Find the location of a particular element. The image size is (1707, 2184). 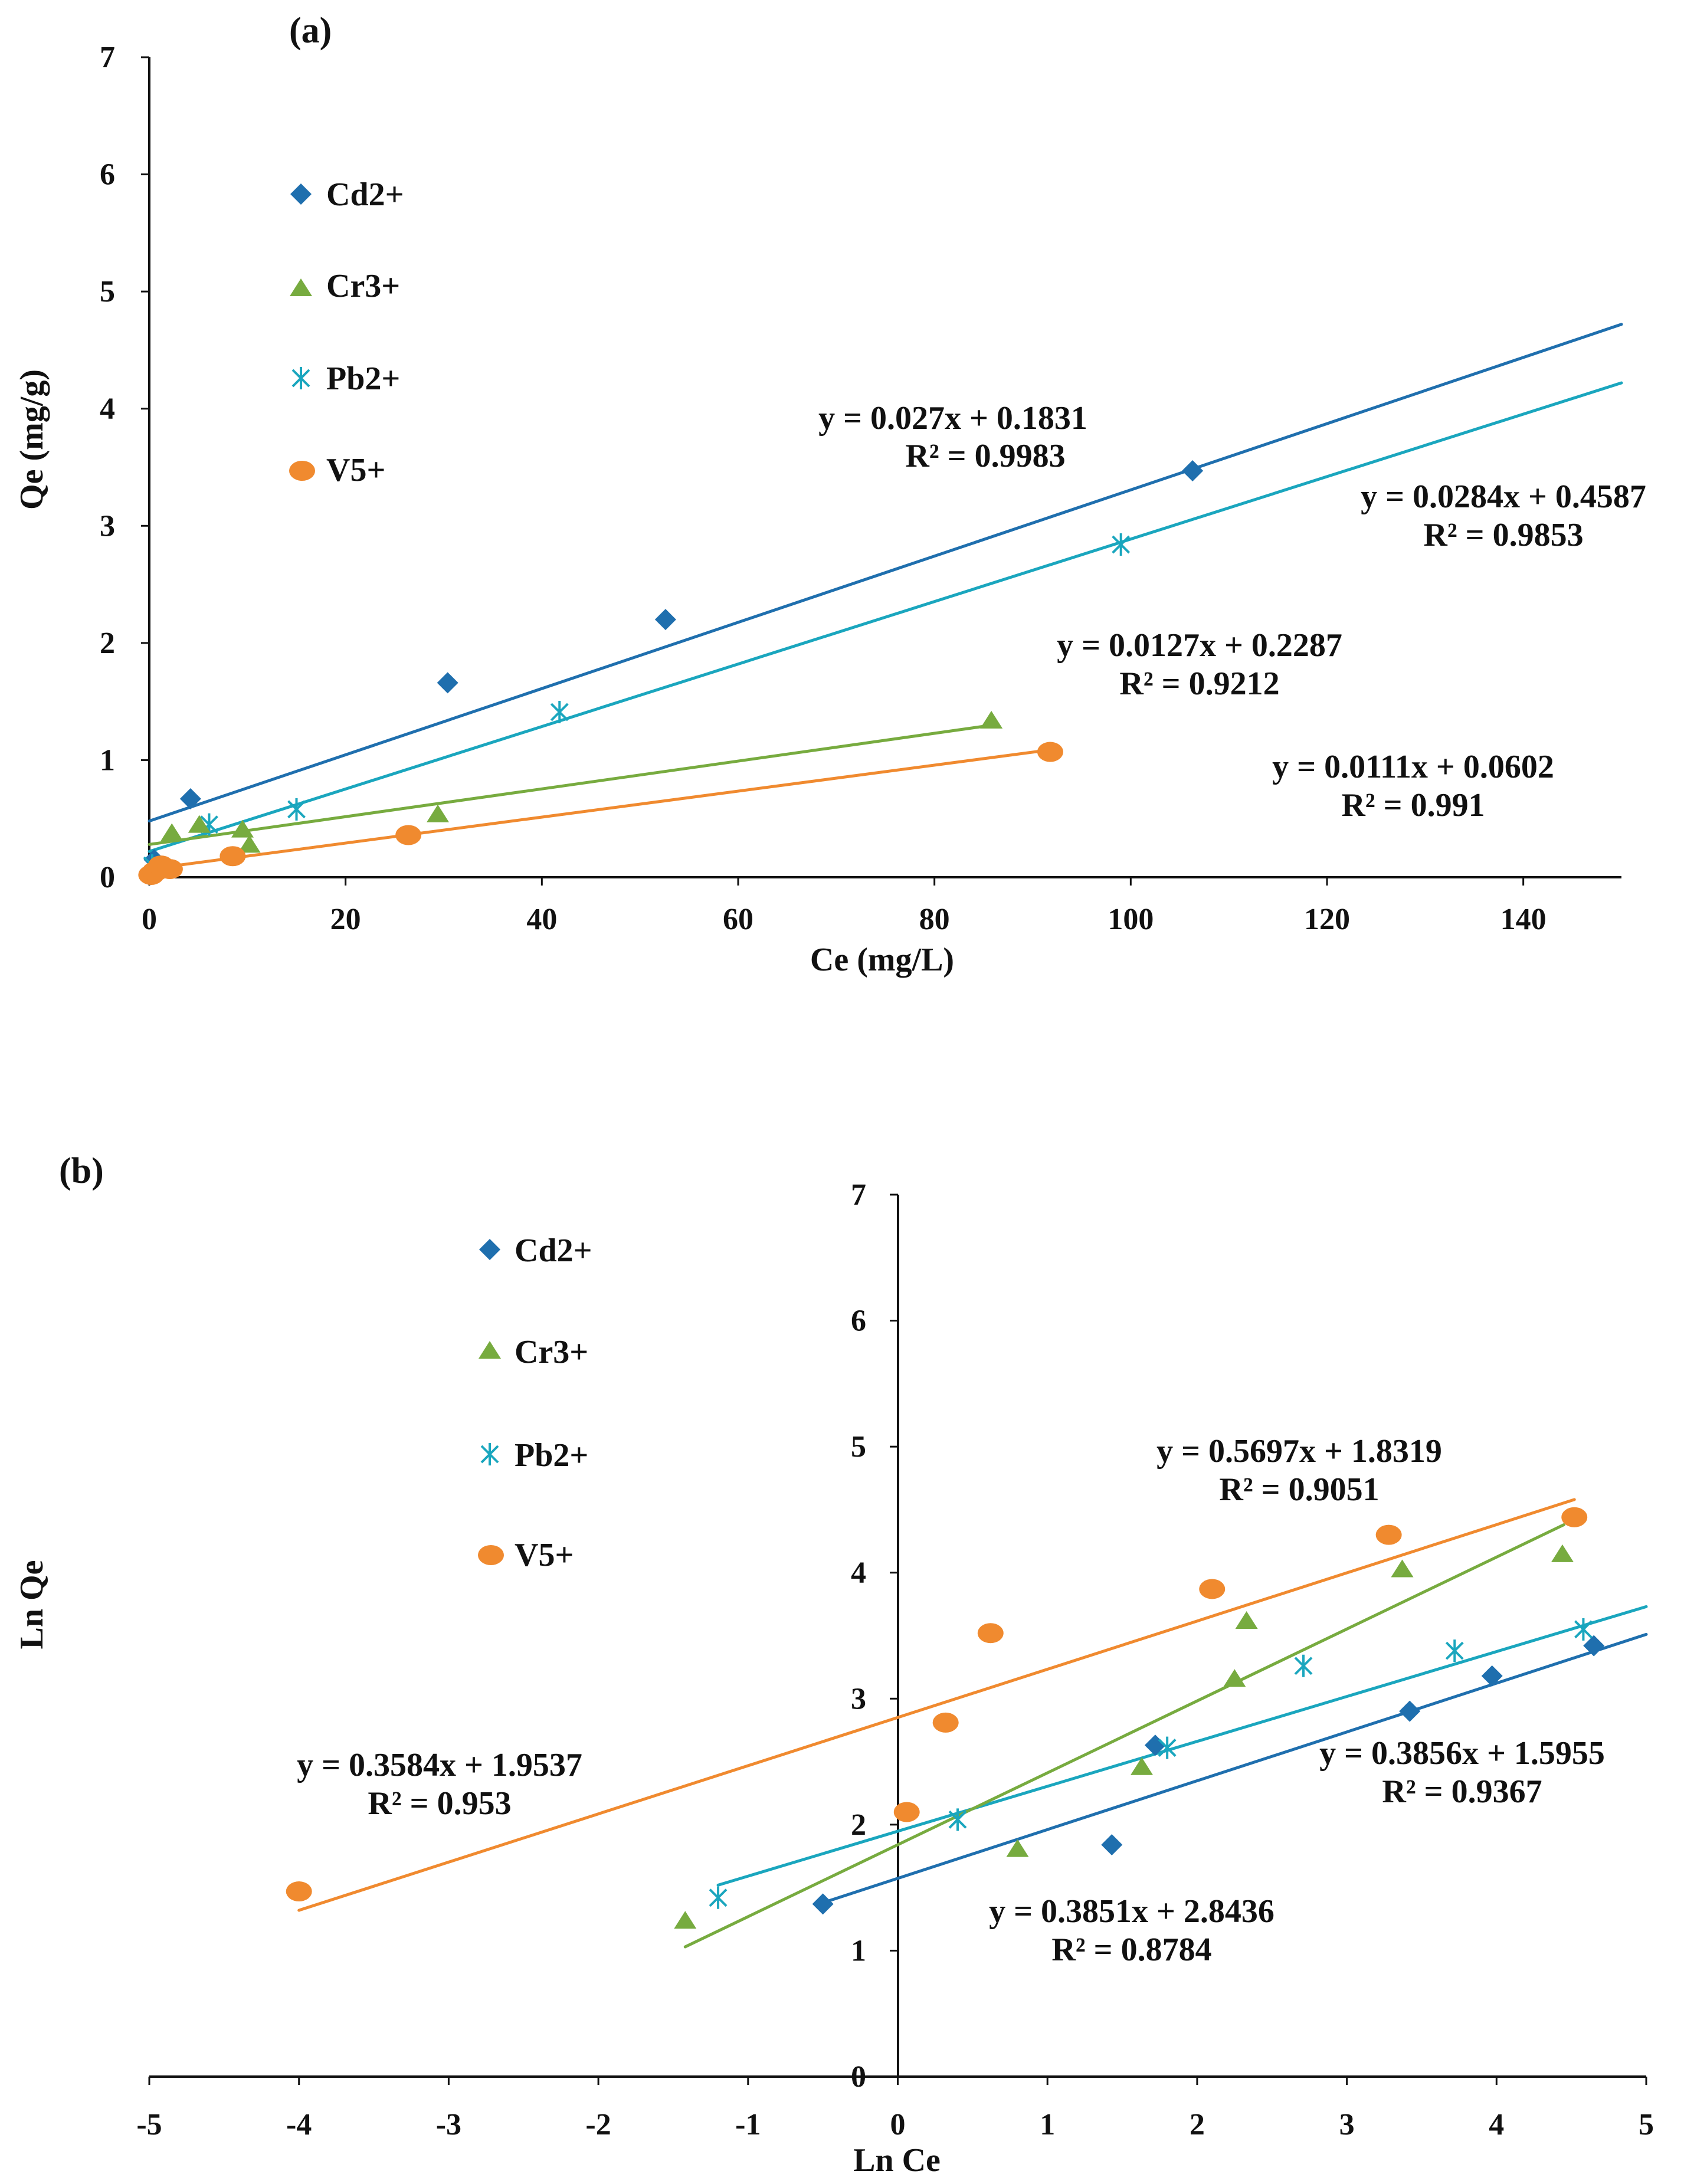

x-axis-label-b: Ln Ce is located at coordinates (897, 2160).